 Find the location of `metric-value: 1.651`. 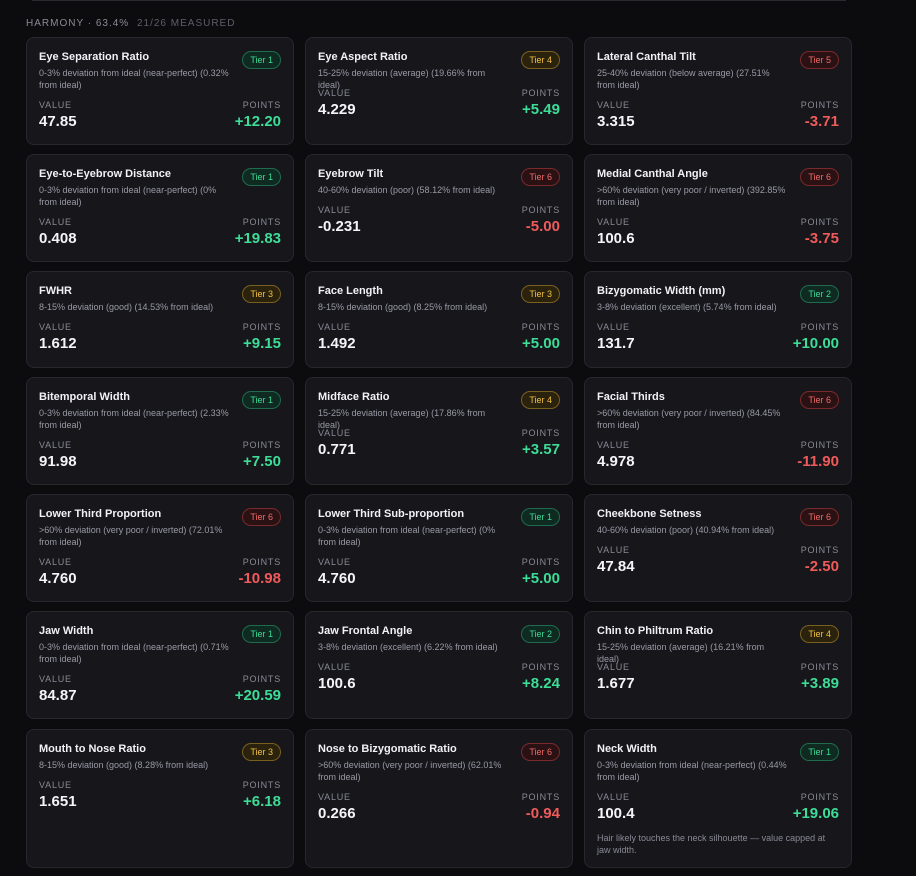

metric-value: 1.651 is located at coordinates (58, 801).